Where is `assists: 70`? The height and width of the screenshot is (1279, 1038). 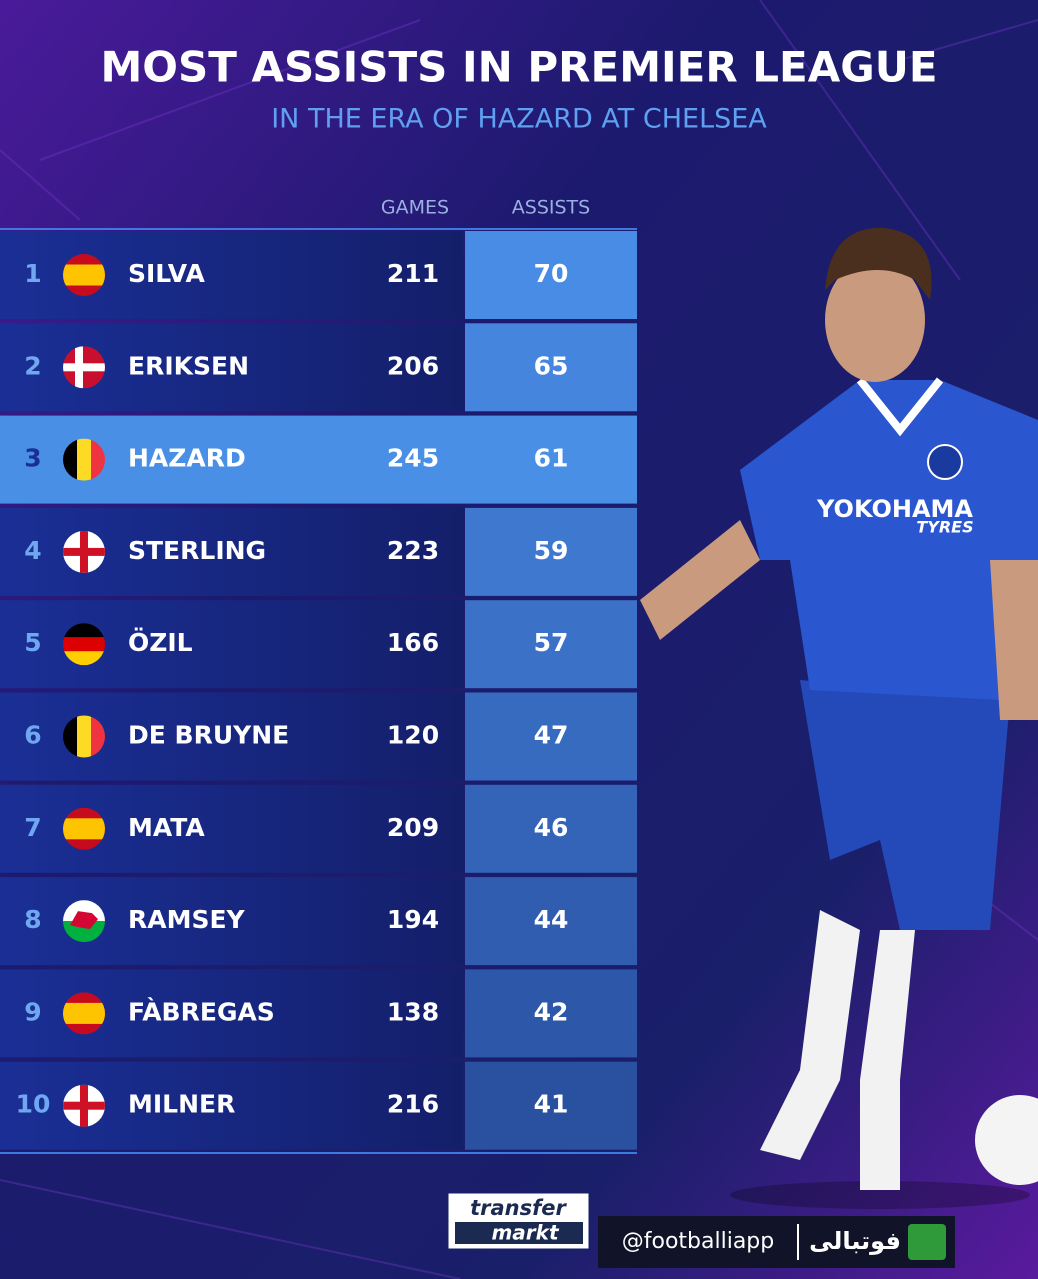 assists: 70 is located at coordinates (551, 273).